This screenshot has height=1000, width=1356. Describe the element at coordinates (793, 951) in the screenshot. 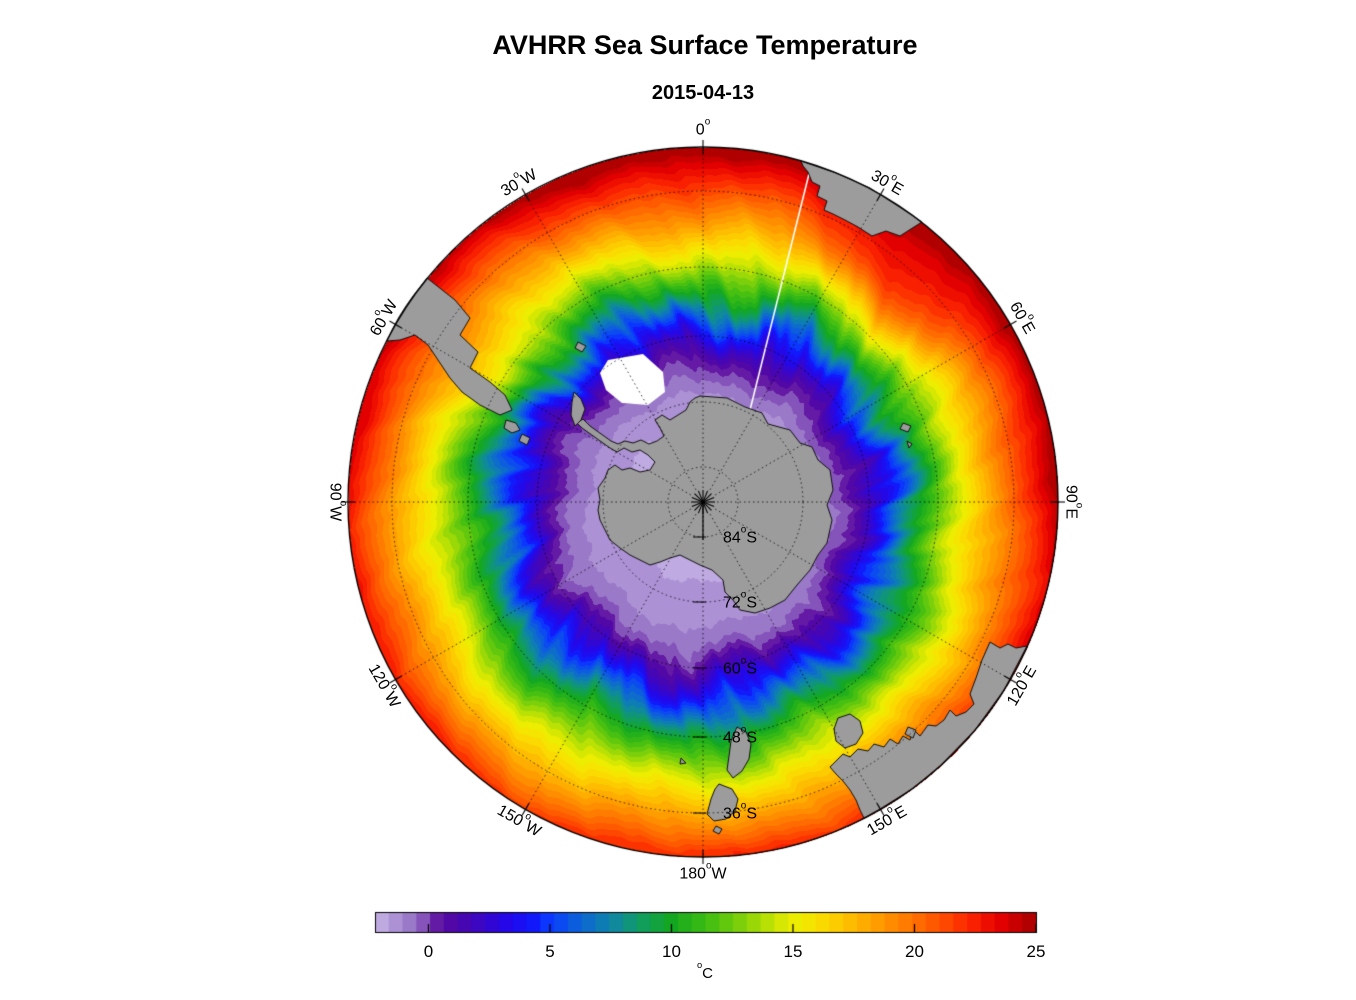

I see `colorbar-tick-label-15: 15` at that location.